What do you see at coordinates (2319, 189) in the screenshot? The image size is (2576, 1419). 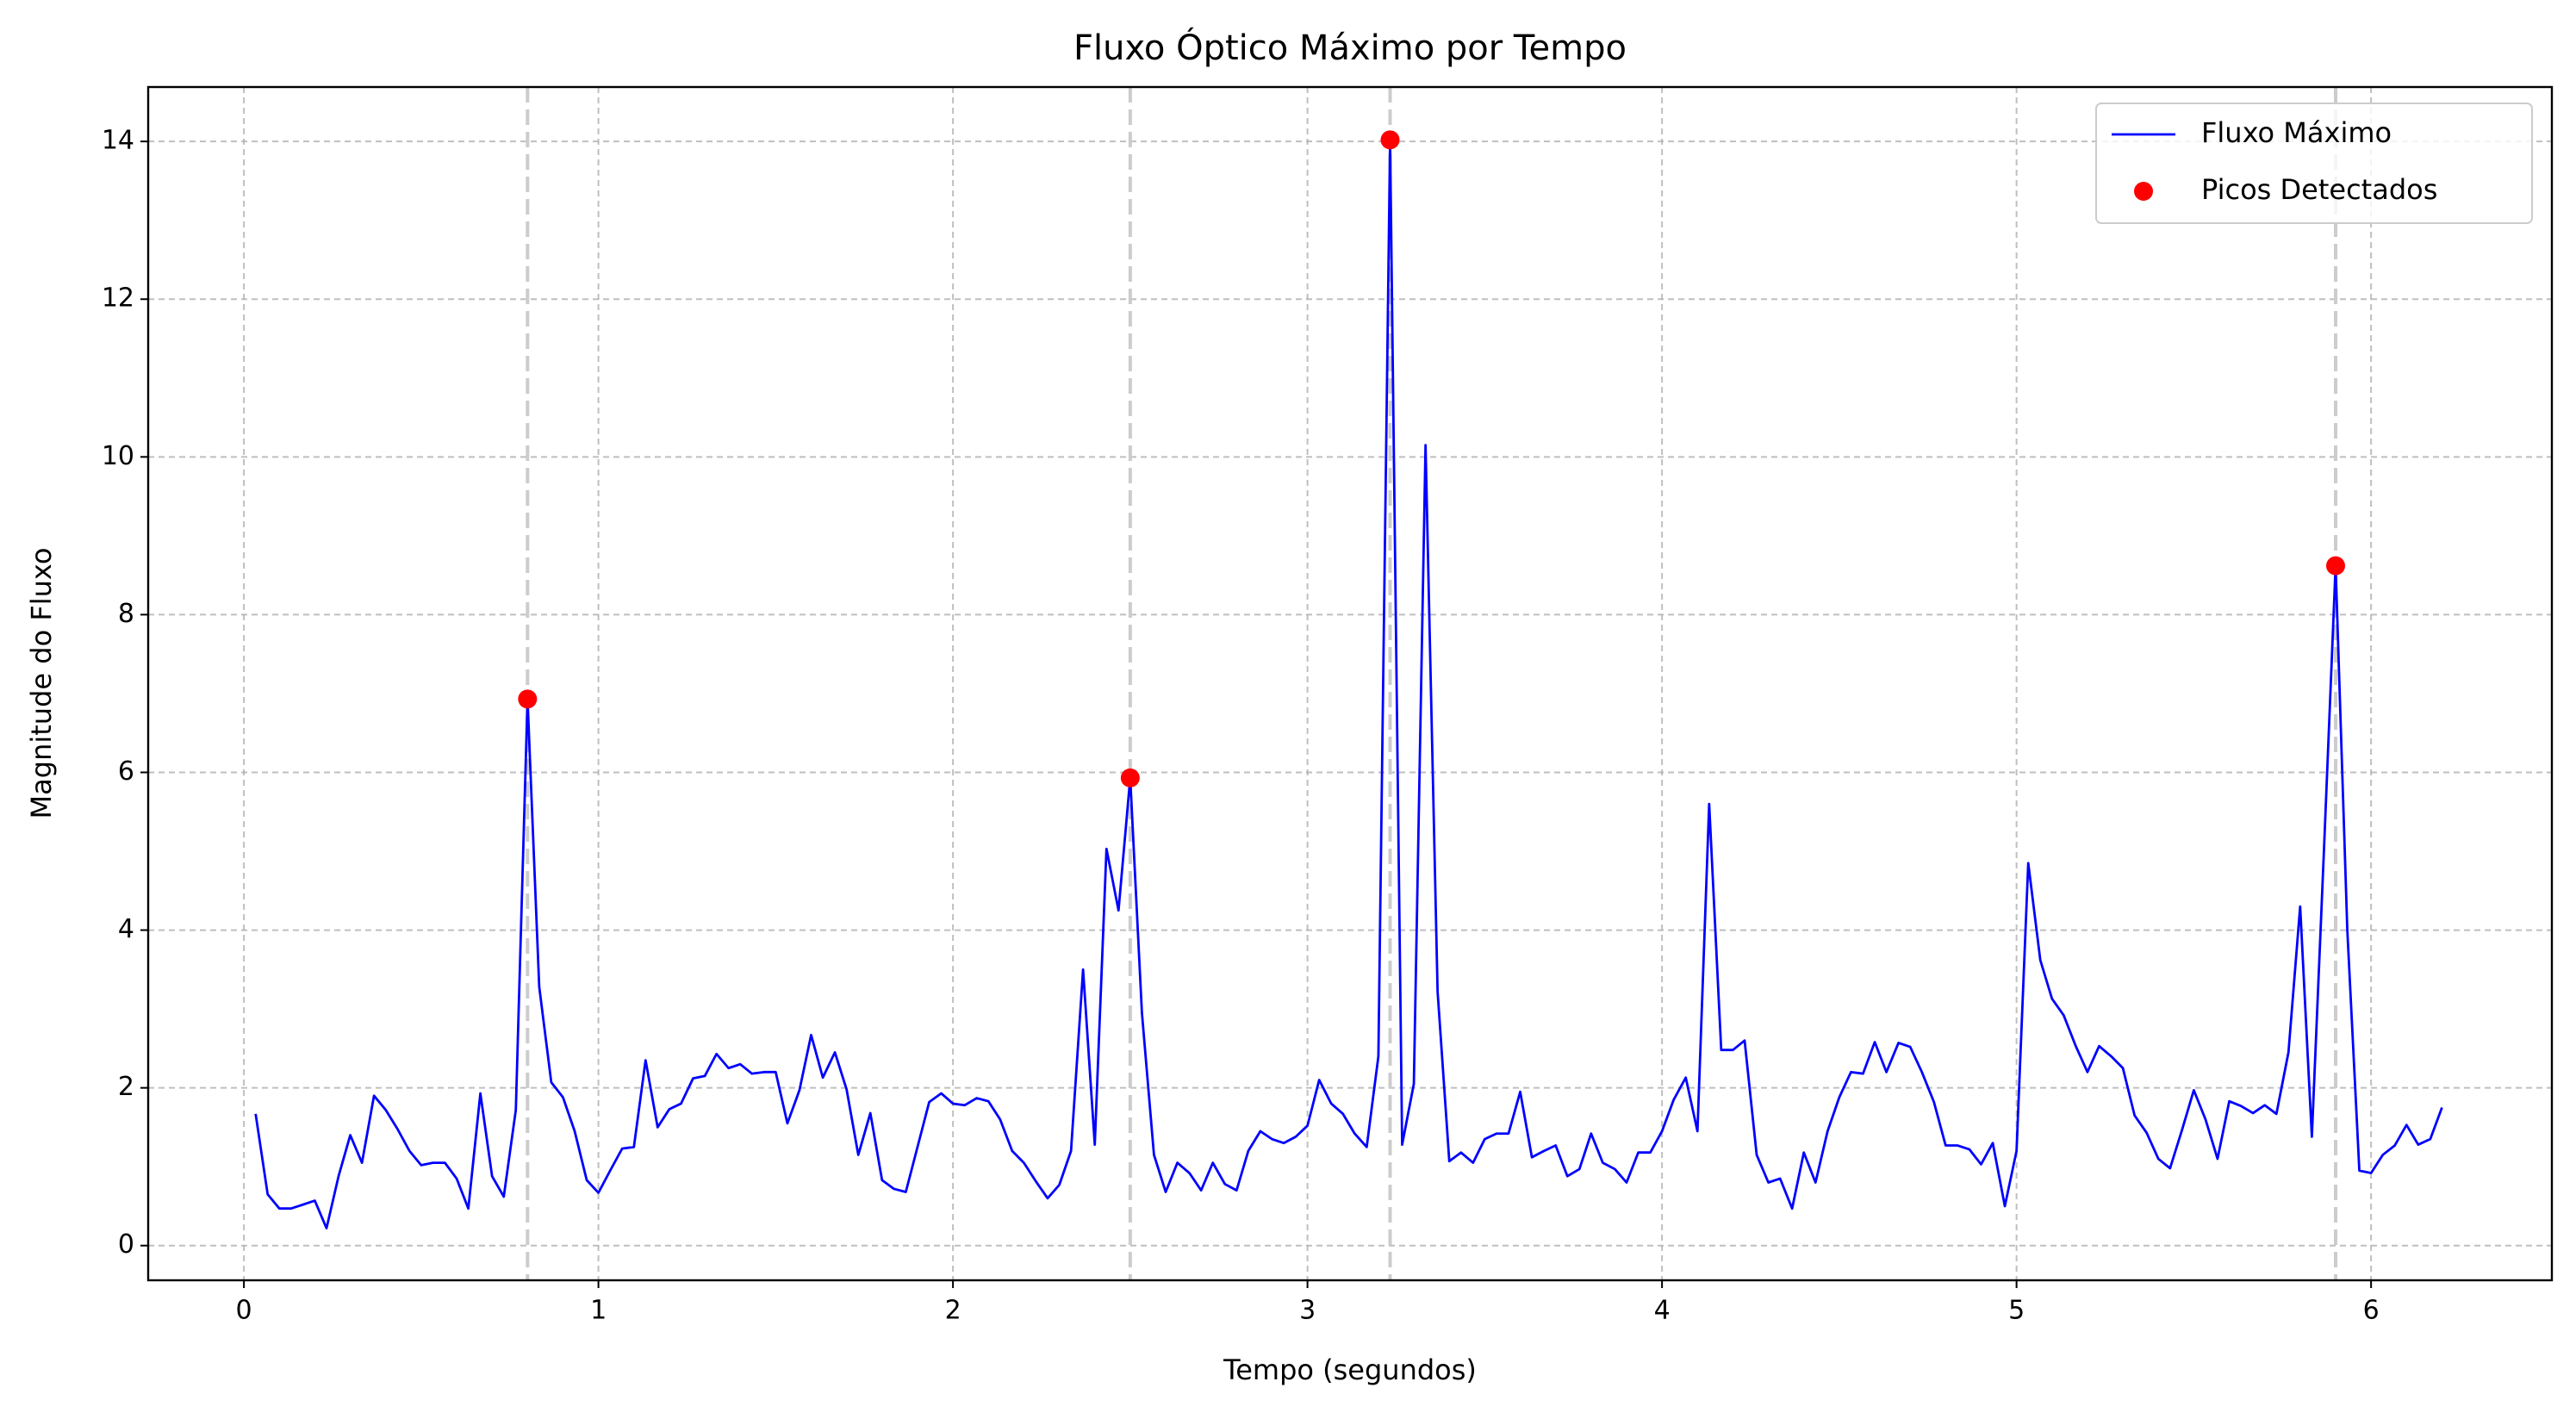 I see `legend-label: Picos Detectados` at bounding box center [2319, 189].